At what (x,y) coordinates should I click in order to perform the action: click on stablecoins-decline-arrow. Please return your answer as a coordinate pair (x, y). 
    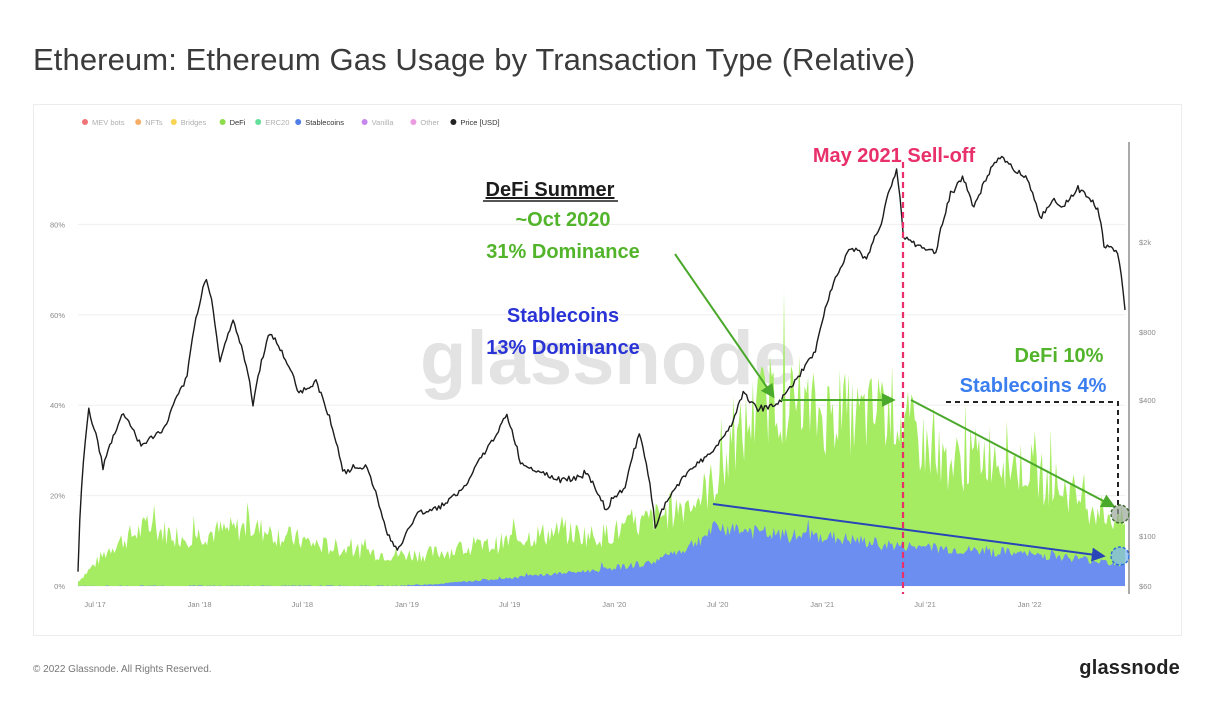
    Looking at the image, I should click on (909, 532).